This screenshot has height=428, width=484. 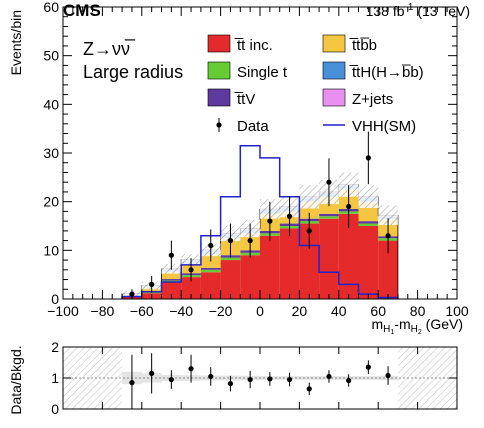 What do you see at coordinates (51, 153) in the screenshot?
I see `y-tick-label-3: 30` at bounding box center [51, 153].